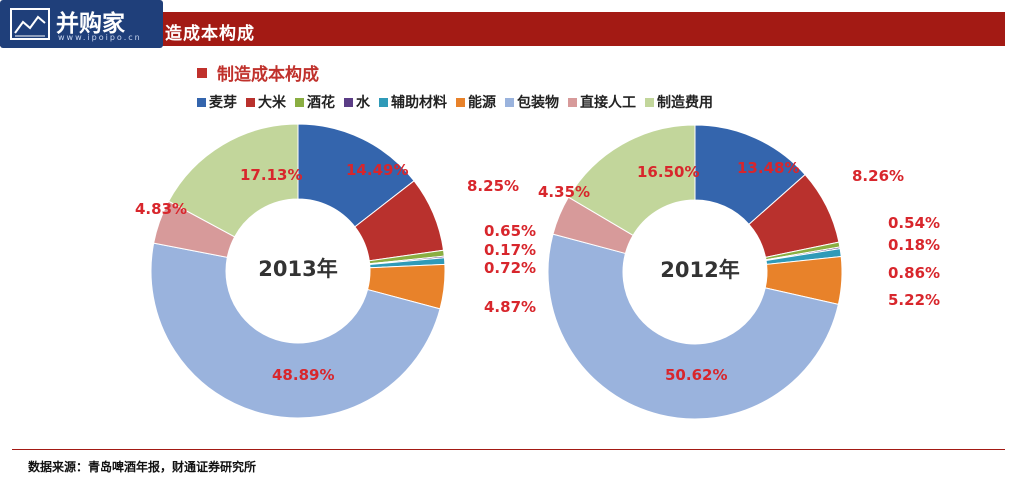 Image resolution: width=1015 pixels, height=479 pixels. What do you see at coordinates (685, 103) in the screenshot?
I see `legend-label: 制造费用` at bounding box center [685, 103].